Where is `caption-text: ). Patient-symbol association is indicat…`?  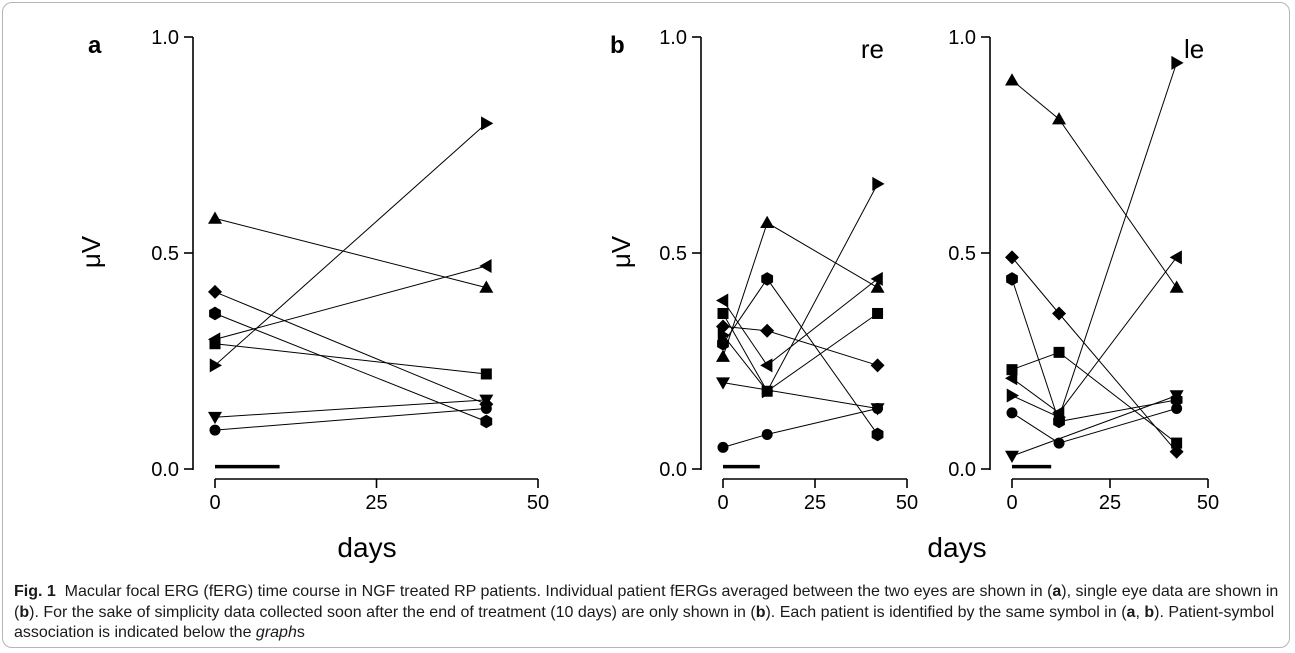
caption-text: ). Patient-symbol association is indicat… is located at coordinates (644, 622).